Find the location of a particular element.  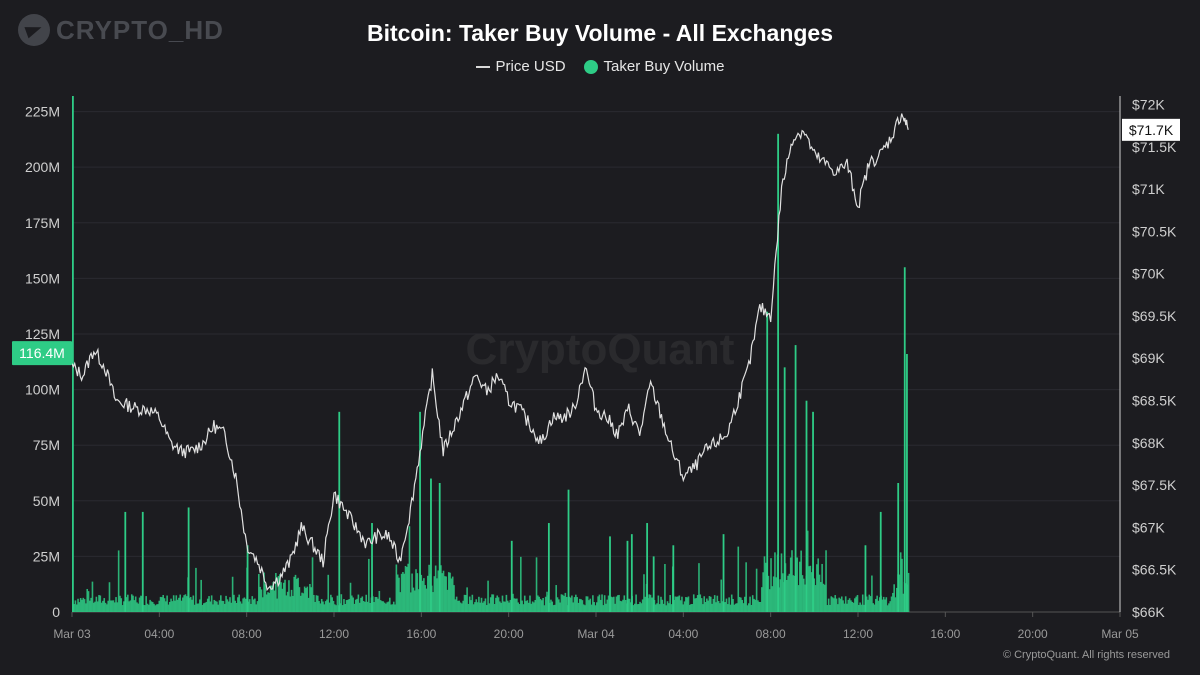

right-tick-label: $68K is located at coordinates (1148, 443).